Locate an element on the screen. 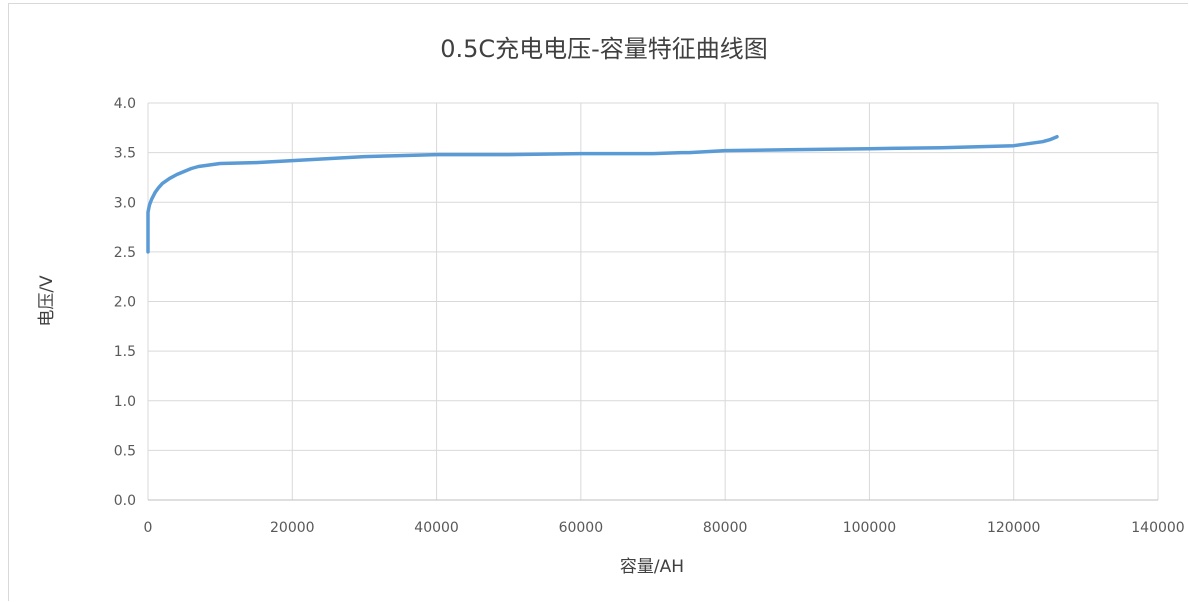 This screenshot has height=602, width=1189. y-tick-label: 3.5 is located at coordinates (125, 154).